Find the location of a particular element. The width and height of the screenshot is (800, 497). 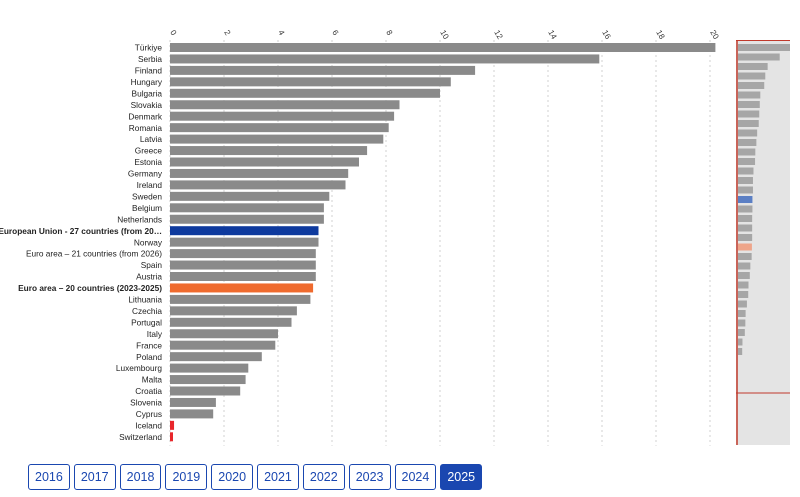

category-label: Croatia is located at coordinates (148, 391).